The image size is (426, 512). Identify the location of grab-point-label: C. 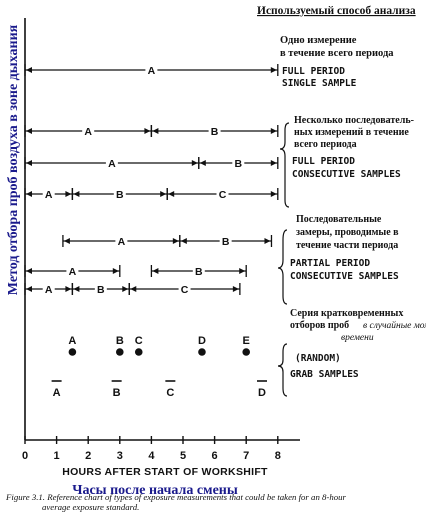
(139, 341).